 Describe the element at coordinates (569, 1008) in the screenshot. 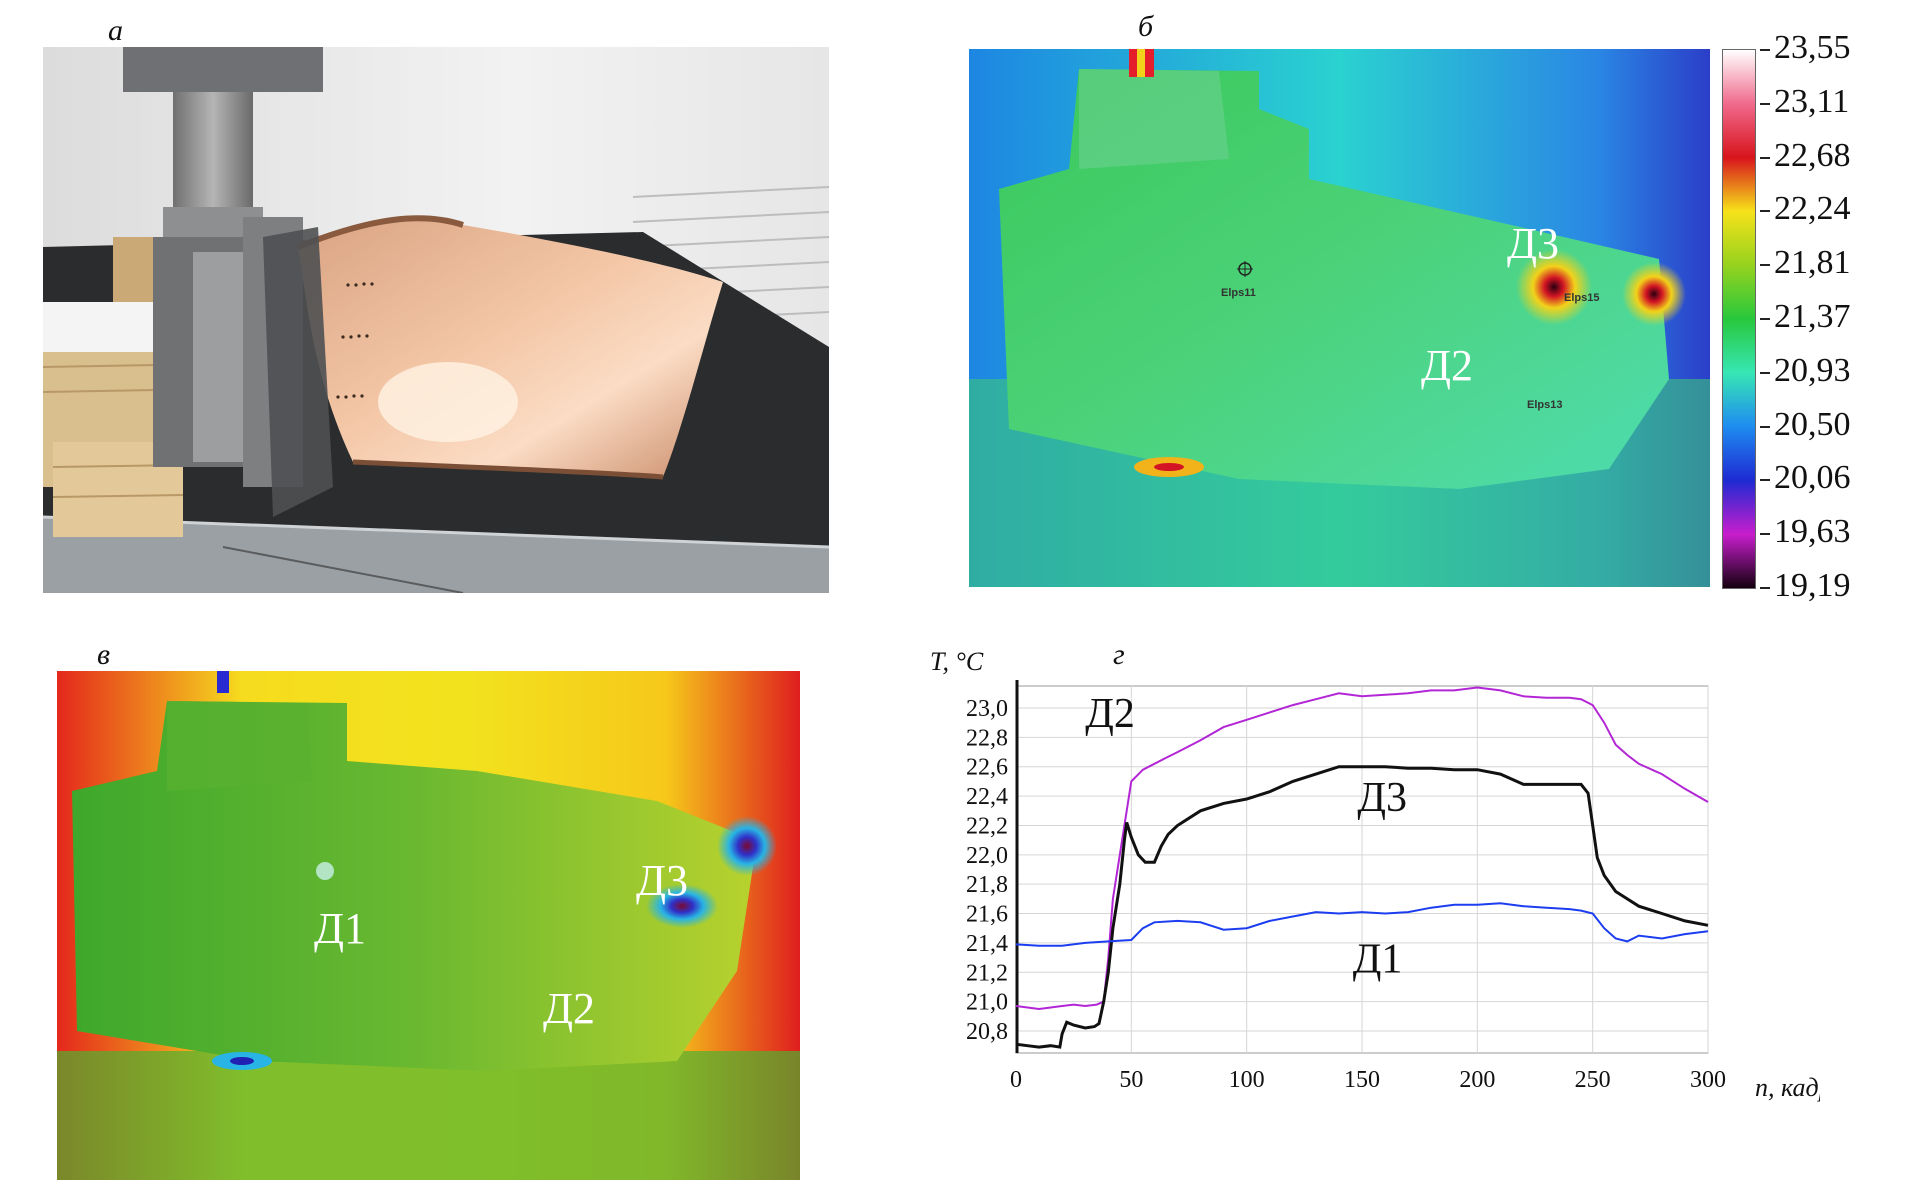

I see `c-label-d2: Д2` at that location.